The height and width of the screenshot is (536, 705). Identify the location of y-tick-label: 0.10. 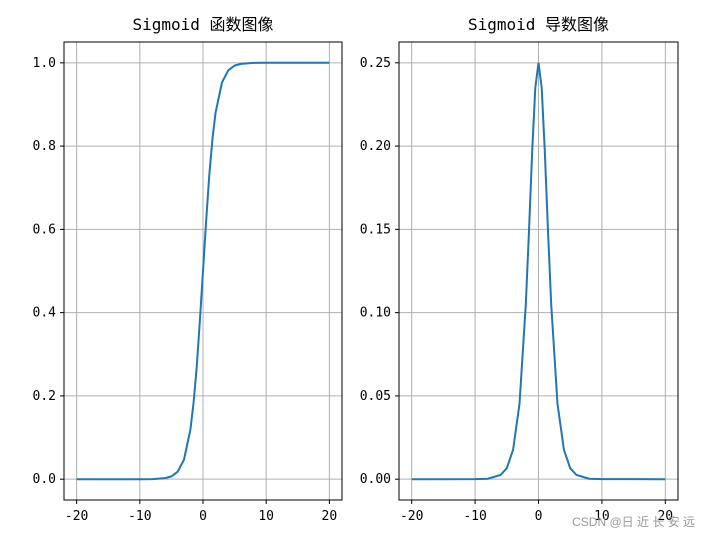
(375, 313).